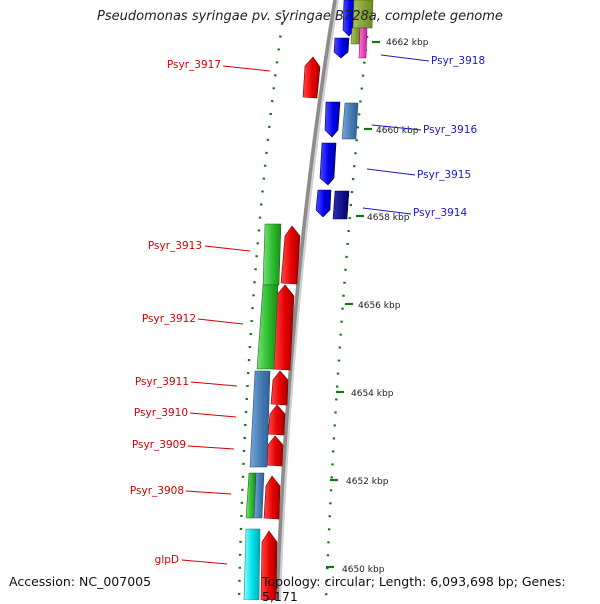 Image resolution: width=600 pixels, height=604 pixels. Describe the element at coordinates (444, 175) in the screenshot. I see `gene-label-psyr-3915: Psyr_3915` at that location.